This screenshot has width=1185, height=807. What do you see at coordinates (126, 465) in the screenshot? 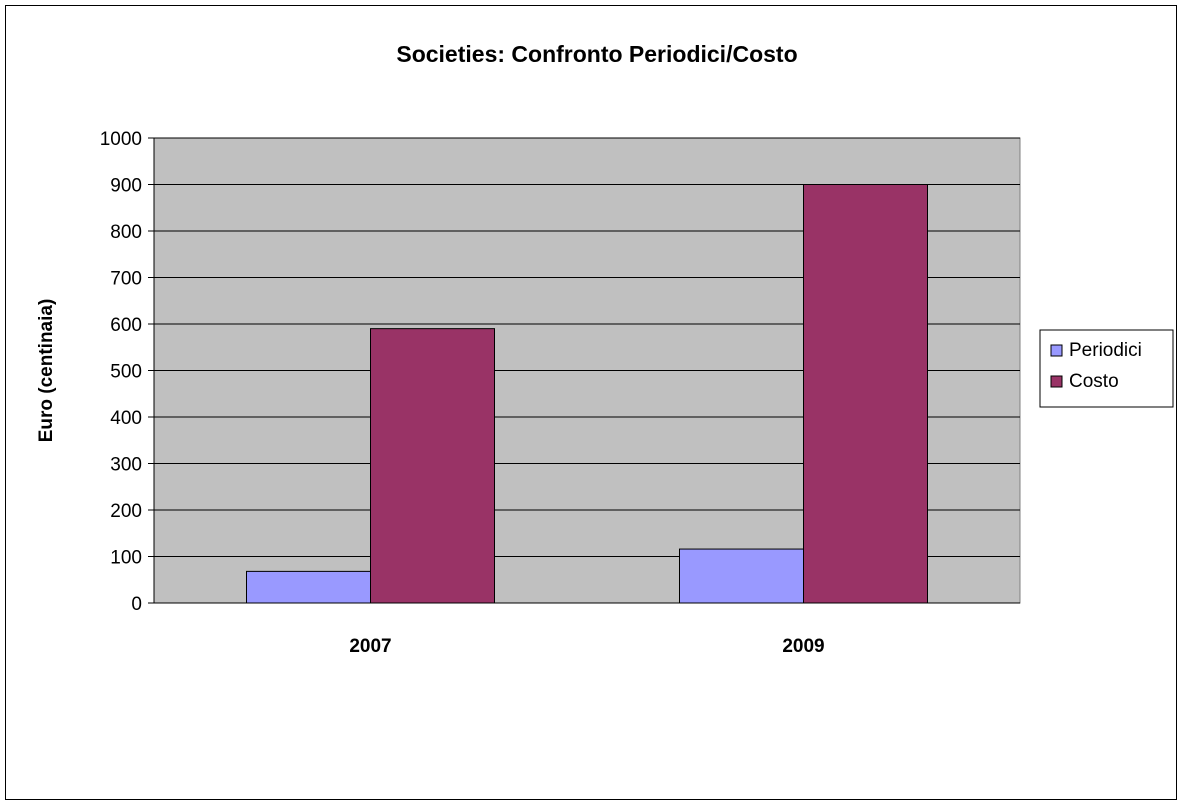
I see `y-tick-label: 300` at bounding box center [126, 465].